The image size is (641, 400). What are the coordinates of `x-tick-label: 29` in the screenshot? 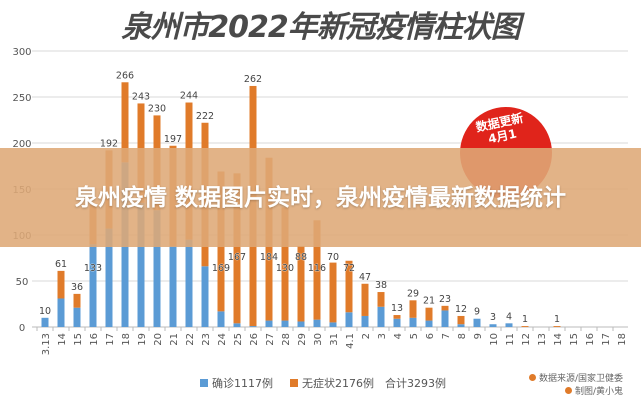 It's located at (302, 339).